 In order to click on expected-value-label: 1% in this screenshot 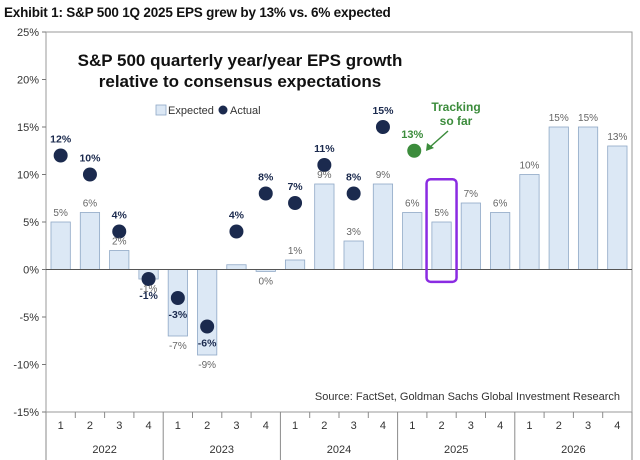, I will do `click(295, 251)`.